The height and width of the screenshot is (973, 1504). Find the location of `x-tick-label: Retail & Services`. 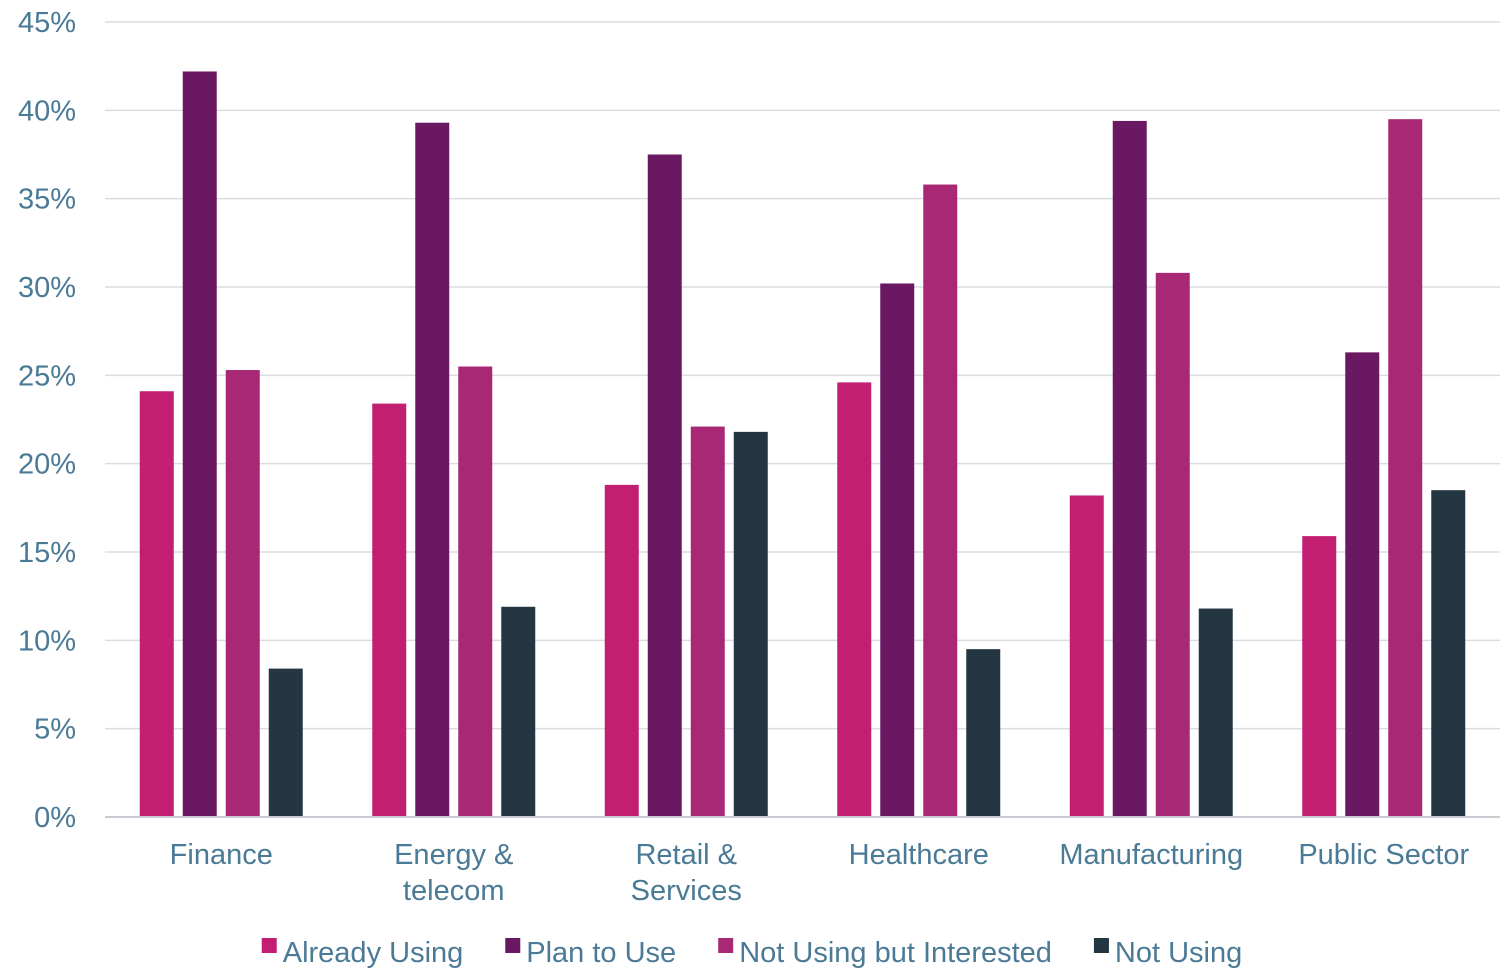

x-tick-label: Retail & Services is located at coordinates (686, 873).